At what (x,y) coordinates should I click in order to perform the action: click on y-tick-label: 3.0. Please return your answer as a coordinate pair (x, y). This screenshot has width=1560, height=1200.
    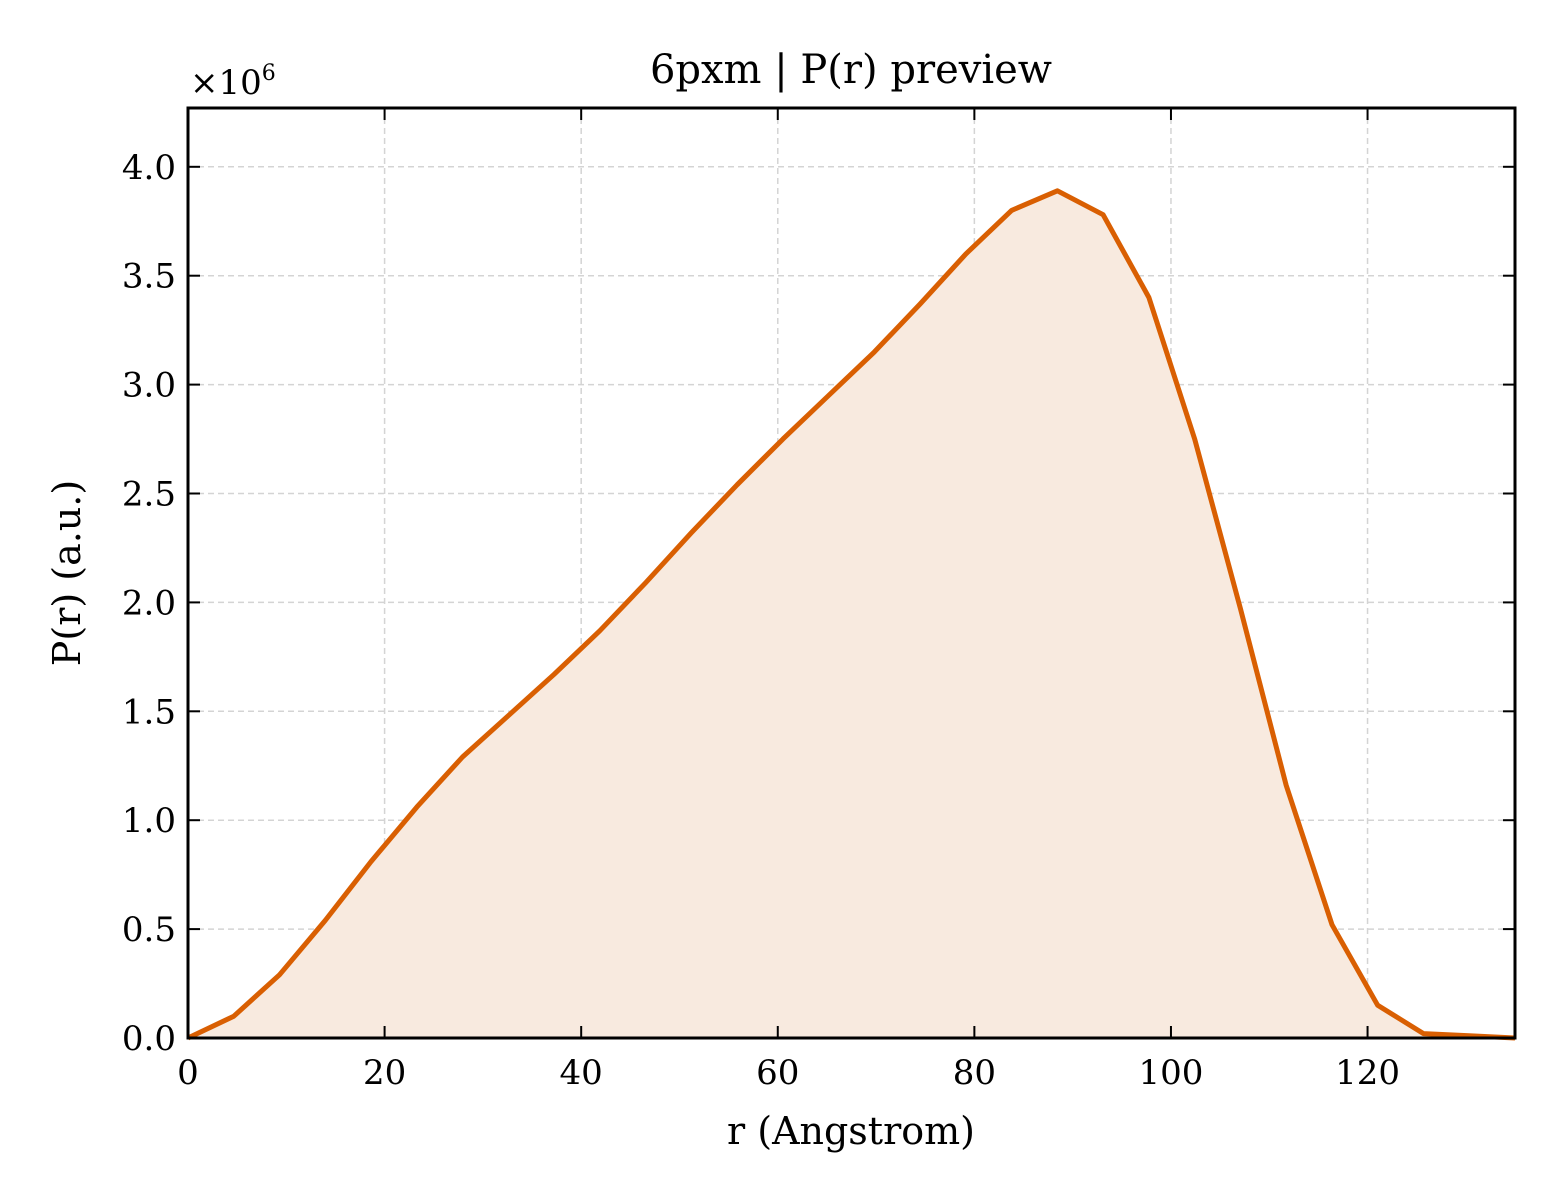
    Looking at the image, I should click on (149, 386).